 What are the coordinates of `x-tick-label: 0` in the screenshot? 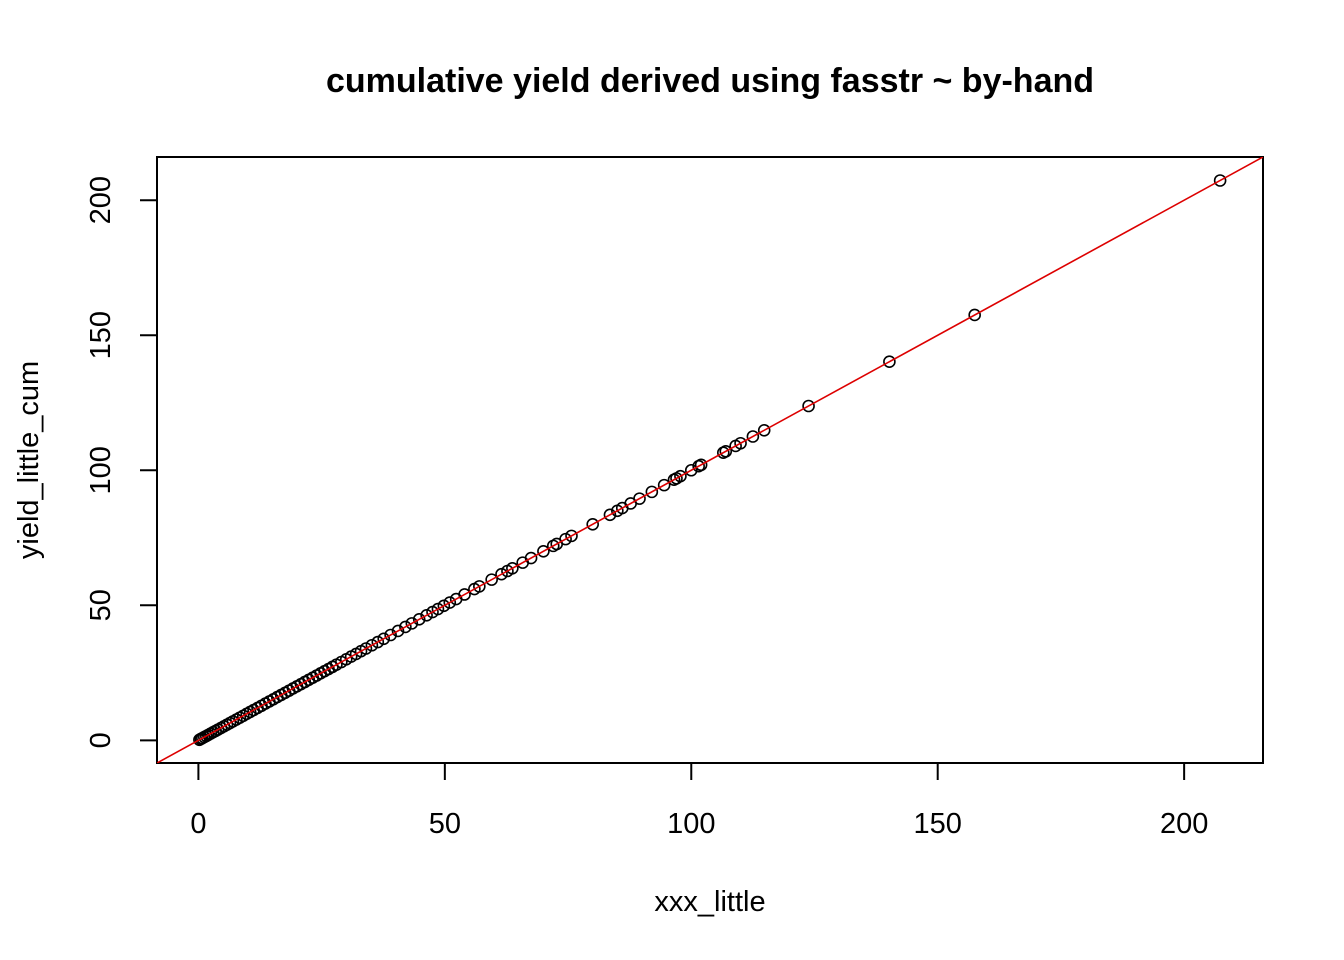 It's located at (198, 824).